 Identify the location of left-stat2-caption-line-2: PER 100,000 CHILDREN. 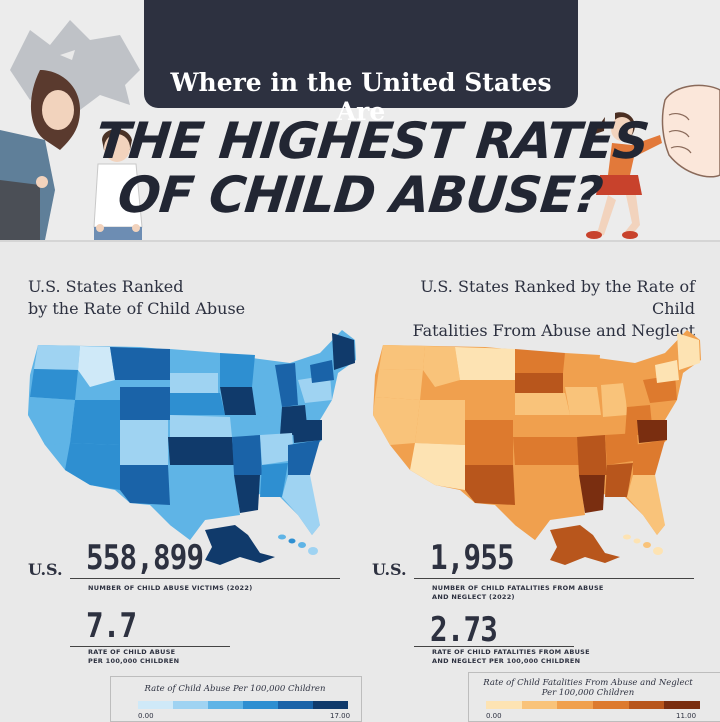
(134, 661).